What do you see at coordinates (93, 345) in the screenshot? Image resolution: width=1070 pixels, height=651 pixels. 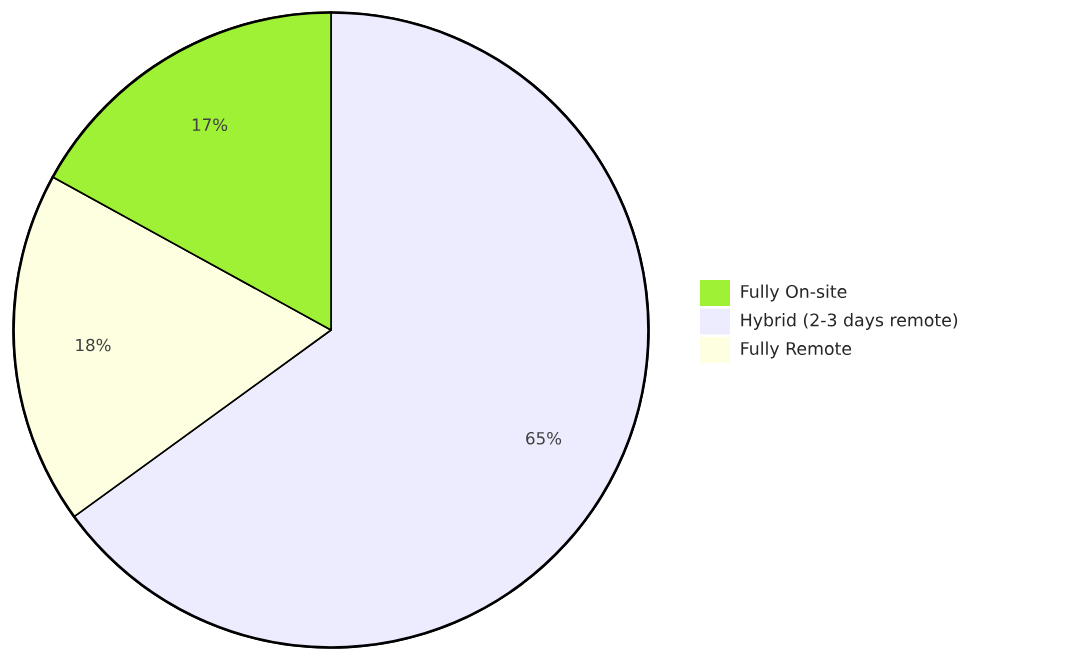 I see `data-label: 18%` at bounding box center [93, 345].